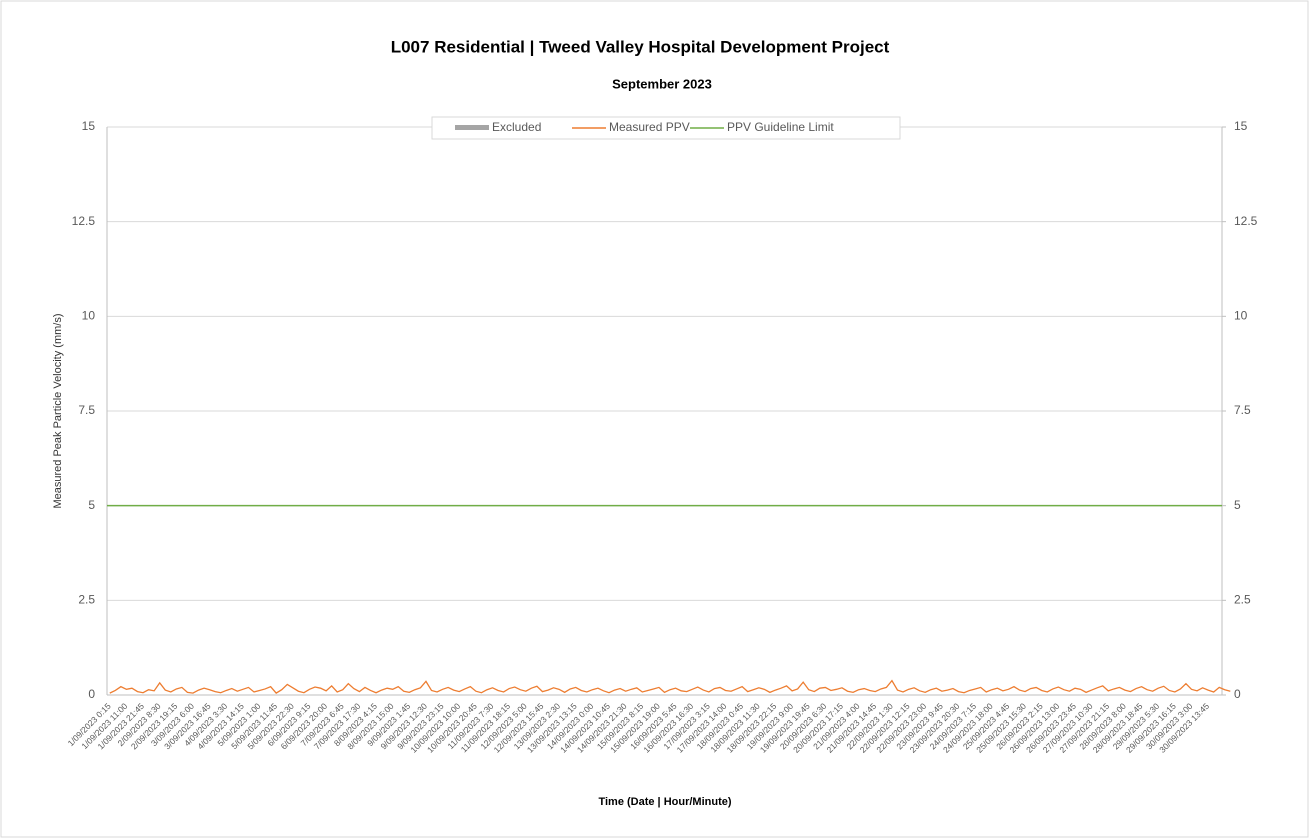 The width and height of the screenshot is (1310, 839). Describe the element at coordinates (84, 221) in the screenshot. I see `y-tick-label: 12.5` at that location.